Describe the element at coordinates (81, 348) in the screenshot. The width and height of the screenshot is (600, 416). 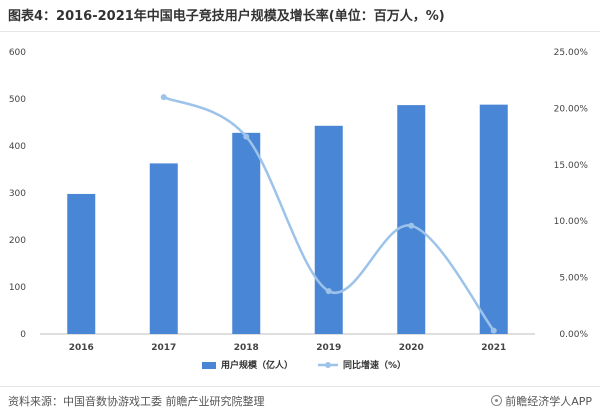
I see `x-axis-tick-label: 2016` at that location.